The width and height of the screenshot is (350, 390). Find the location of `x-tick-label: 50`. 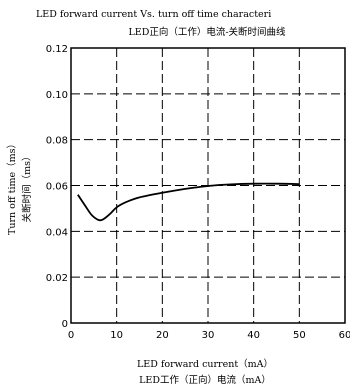

x-tick-label: 50 is located at coordinates (299, 335).